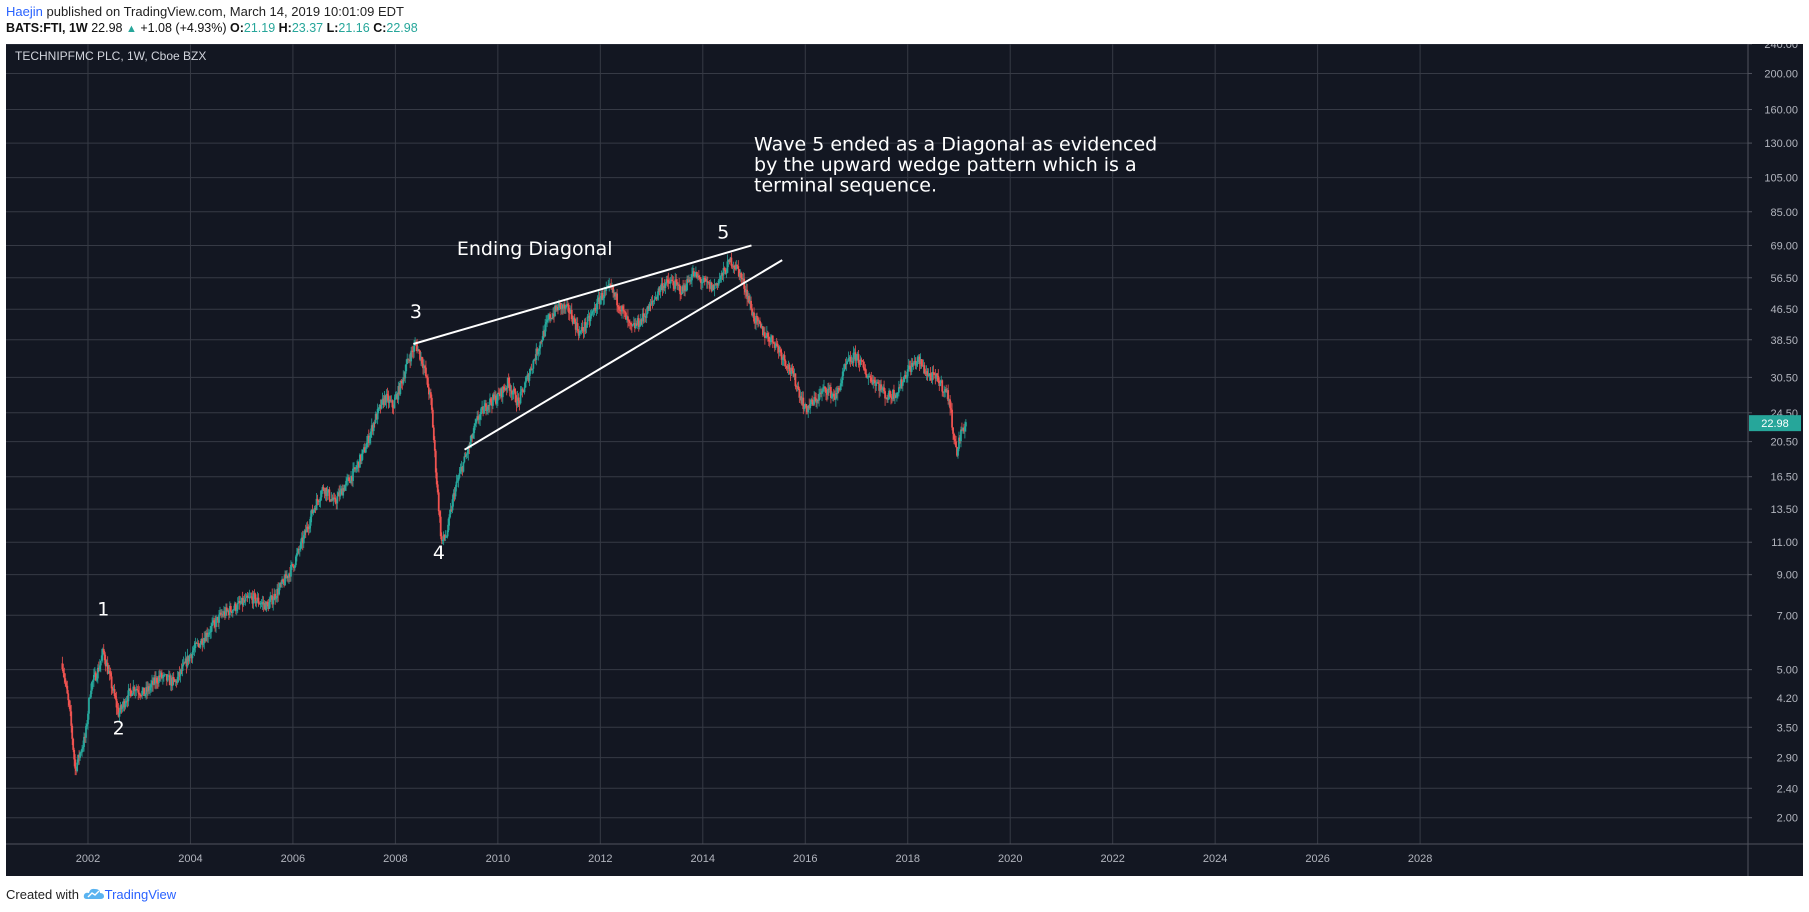 The height and width of the screenshot is (912, 1809). What do you see at coordinates (24, 11) in the screenshot?
I see `author-link: Haejin` at bounding box center [24, 11].